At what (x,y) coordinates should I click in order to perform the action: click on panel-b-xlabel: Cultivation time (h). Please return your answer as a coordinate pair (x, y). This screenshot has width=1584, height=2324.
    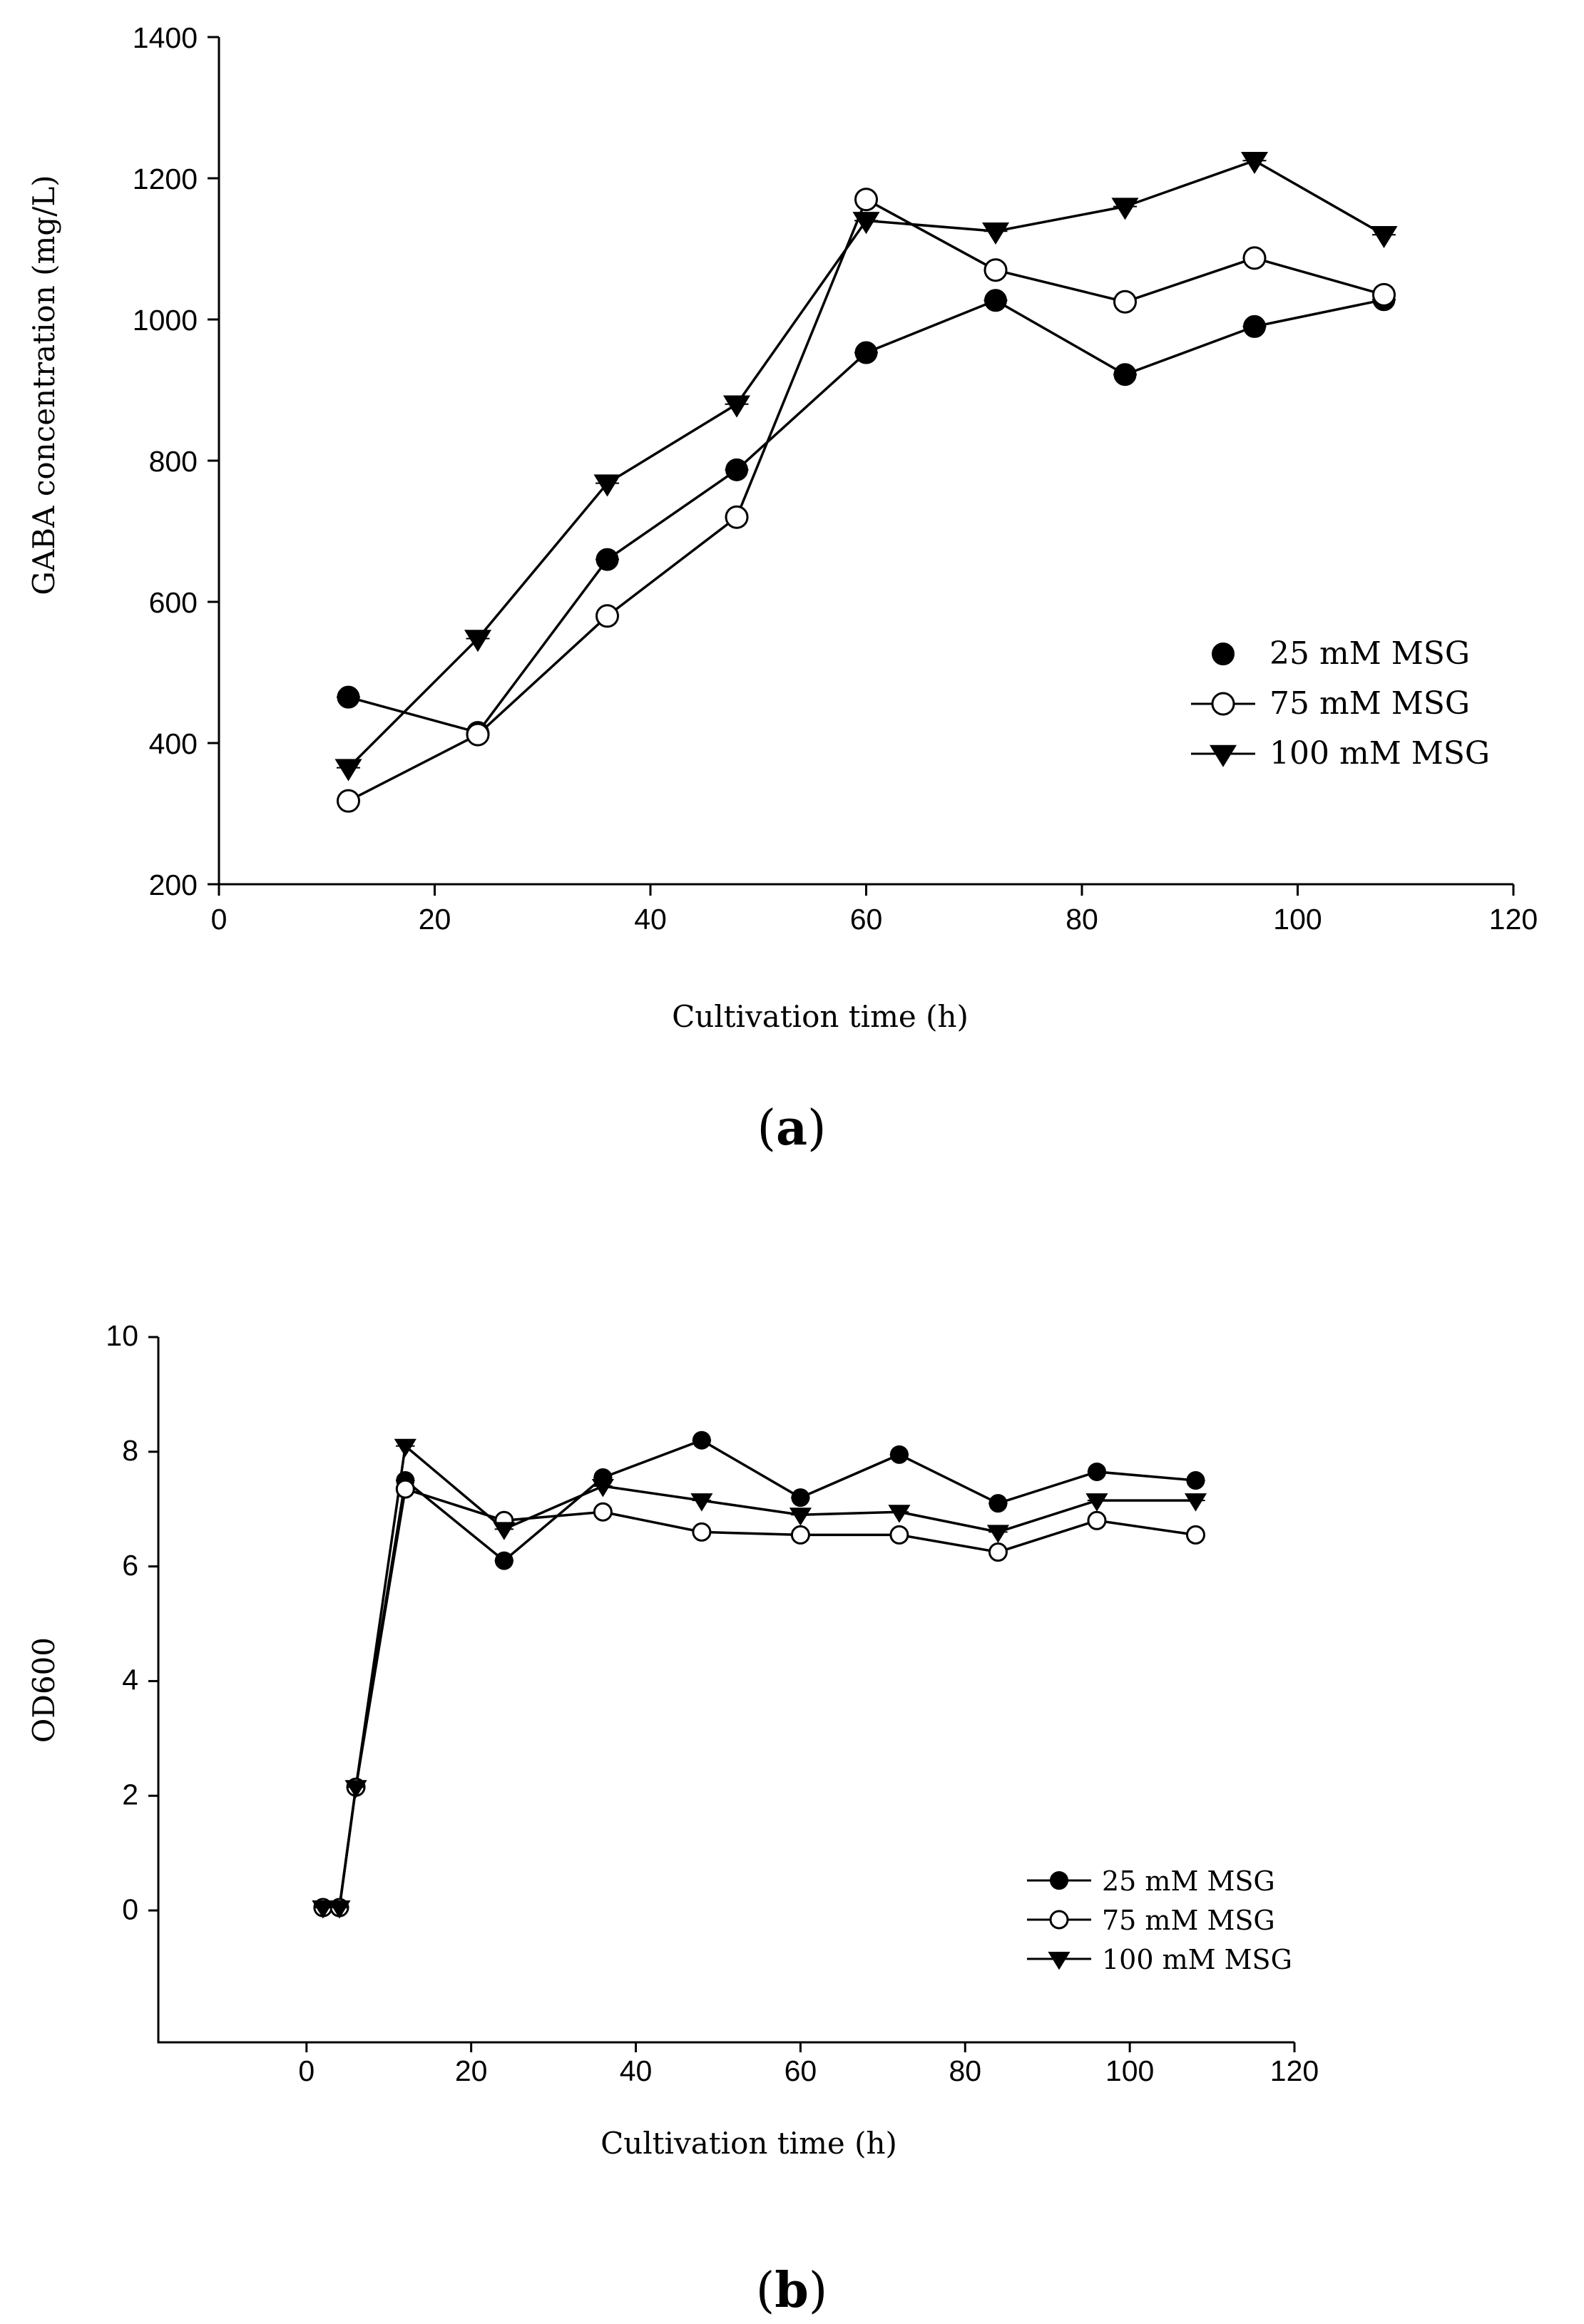
    Looking at the image, I should click on (749, 2143).